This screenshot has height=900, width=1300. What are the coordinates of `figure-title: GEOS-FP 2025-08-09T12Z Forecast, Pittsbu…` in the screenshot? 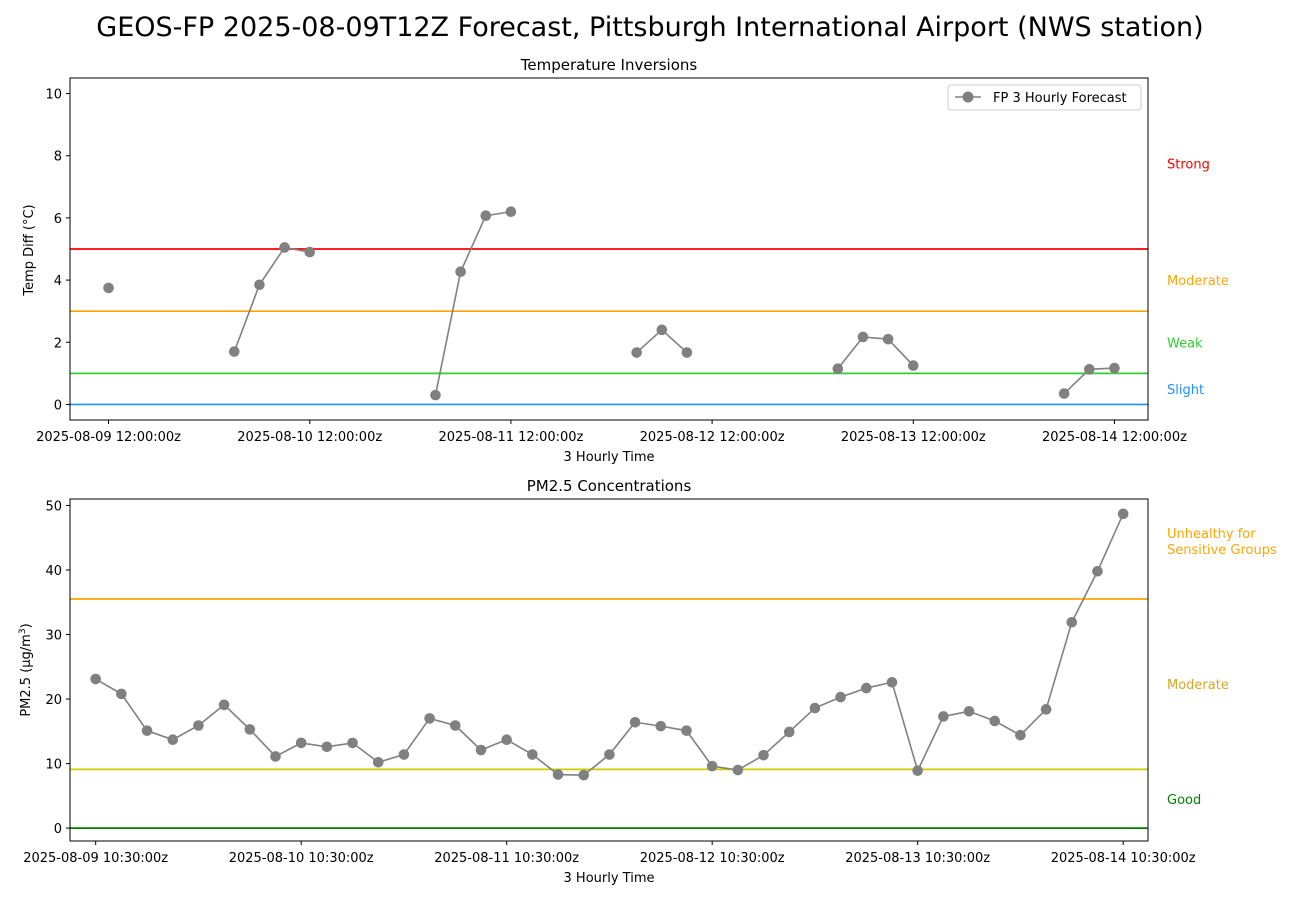 It's located at (650, 27).